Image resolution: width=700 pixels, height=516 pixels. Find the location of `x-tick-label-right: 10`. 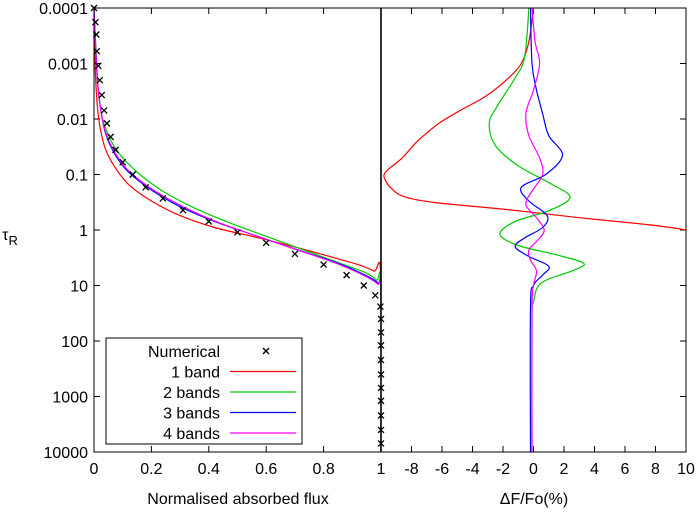

x-tick-label-right: 10 is located at coordinates (686, 469).